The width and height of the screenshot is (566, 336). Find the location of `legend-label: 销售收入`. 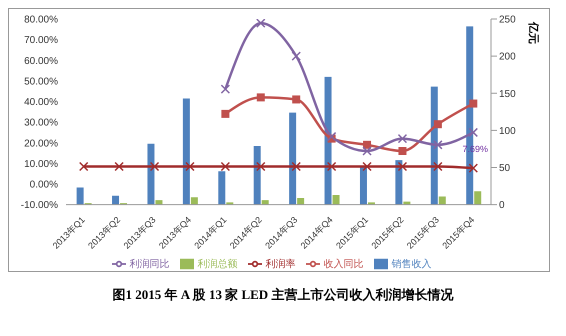

legend-label: 销售收入 is located at coordinates (412, 264).